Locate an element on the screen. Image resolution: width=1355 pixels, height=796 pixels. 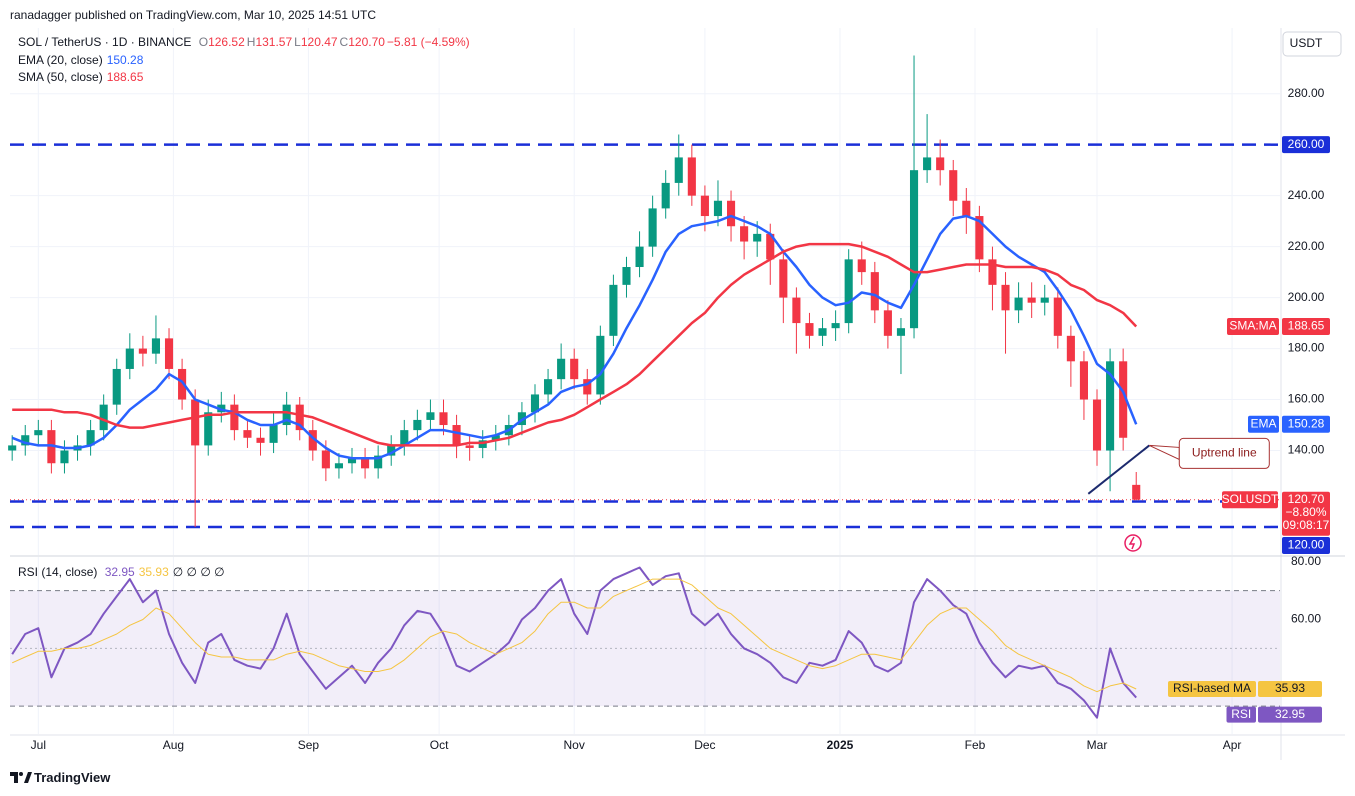
price-name-tag-bg is located at coordinates (1250, 500).